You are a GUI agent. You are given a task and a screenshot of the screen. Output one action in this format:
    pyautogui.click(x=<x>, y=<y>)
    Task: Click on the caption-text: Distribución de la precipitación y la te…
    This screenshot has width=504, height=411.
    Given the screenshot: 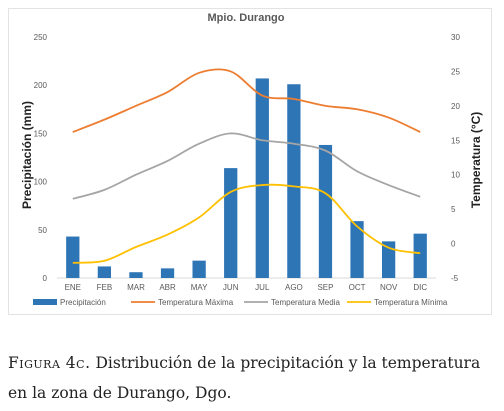 What is the action you would take?
    pyautogui.click(x=244, y=378)
    